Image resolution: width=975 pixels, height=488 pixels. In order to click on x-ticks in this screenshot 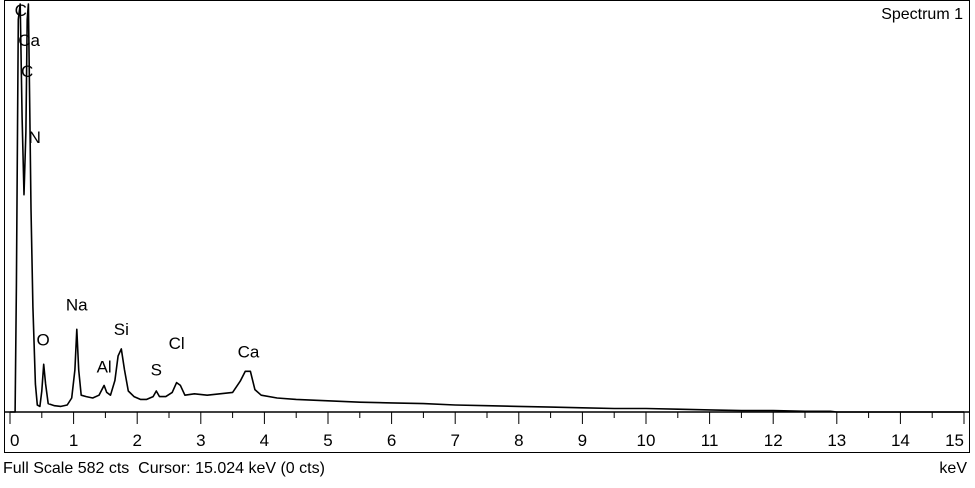, I will do `click(487, 418)`.